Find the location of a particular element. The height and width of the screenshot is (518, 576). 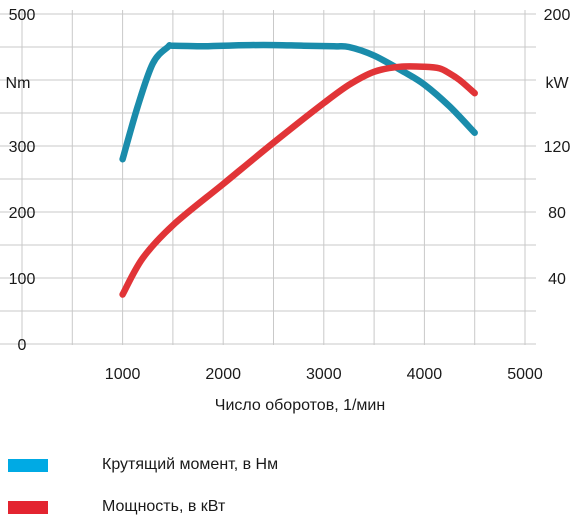

legend-label-power: Мощность, в кВт is located at coordinates (164, 506).